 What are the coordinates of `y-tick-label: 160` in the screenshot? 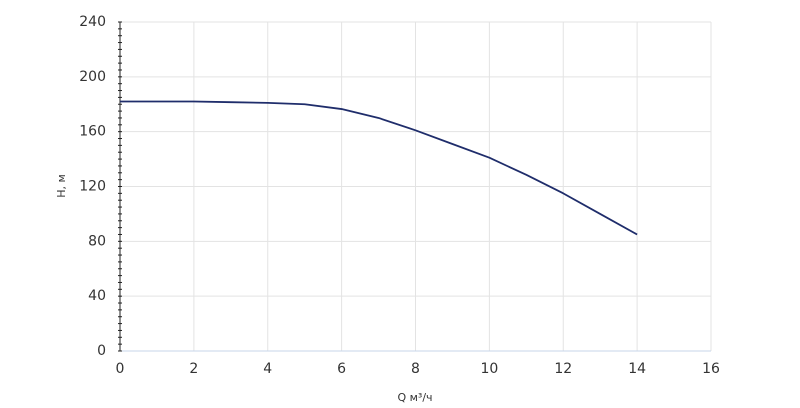 It's located at (92, 132).